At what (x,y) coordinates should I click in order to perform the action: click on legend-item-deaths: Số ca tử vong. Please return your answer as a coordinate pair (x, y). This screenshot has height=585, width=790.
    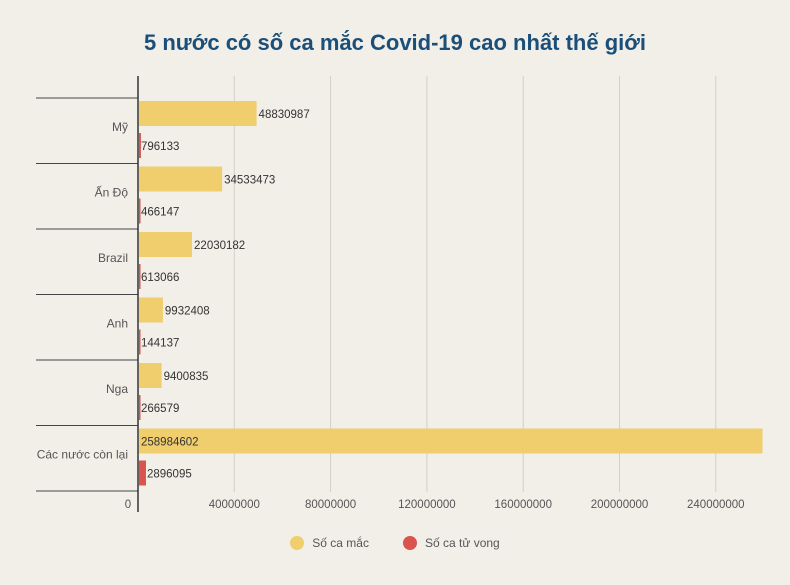
    Looking at the image, I should click on (451, 543).